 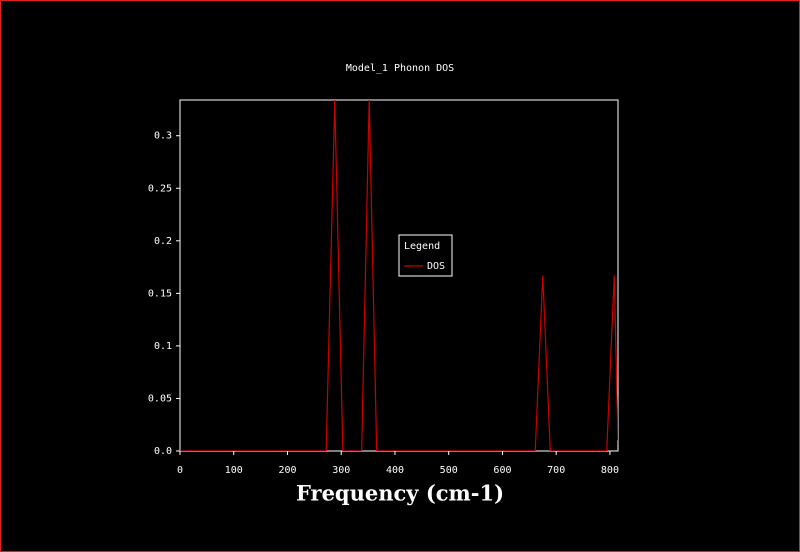 I want to click on x-tick-label: 400, so click(x=395, y=470).